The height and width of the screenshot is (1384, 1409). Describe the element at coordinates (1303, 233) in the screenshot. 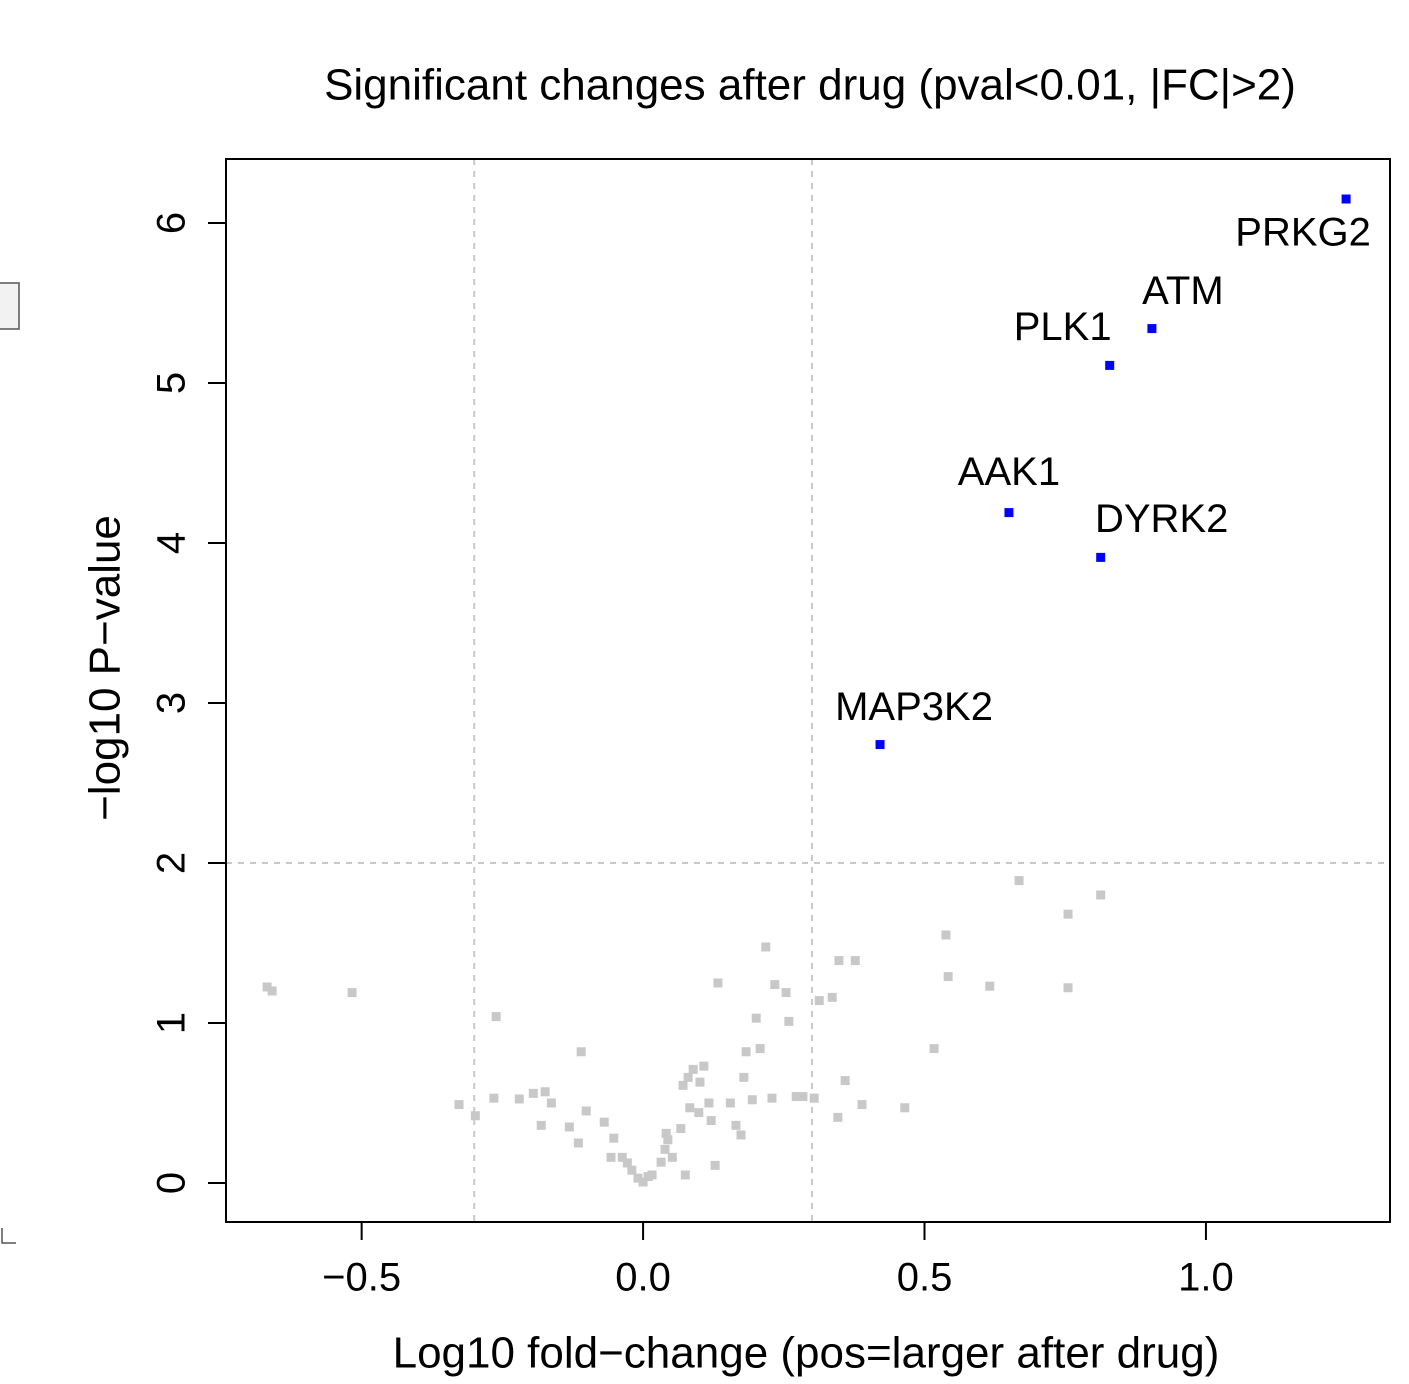

I see `point-label: PRKG2` at that location.